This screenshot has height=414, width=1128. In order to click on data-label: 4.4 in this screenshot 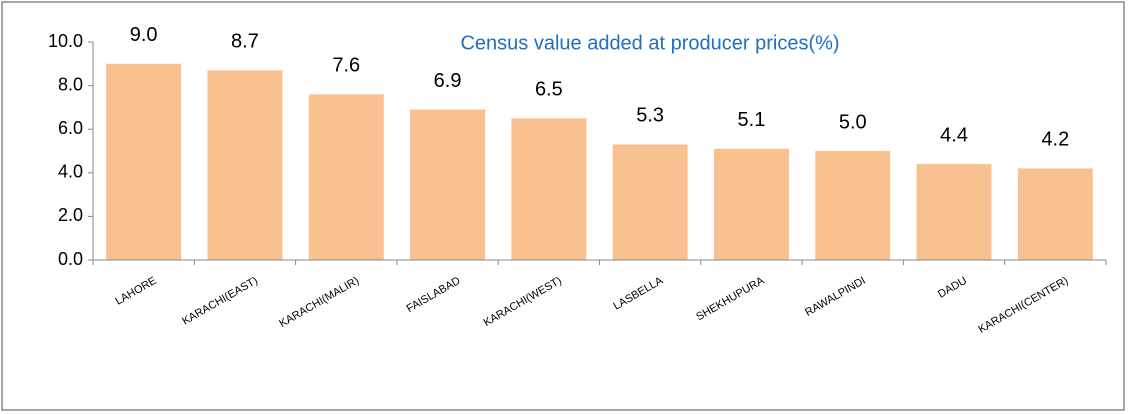, I will do `click(954, 135)`.